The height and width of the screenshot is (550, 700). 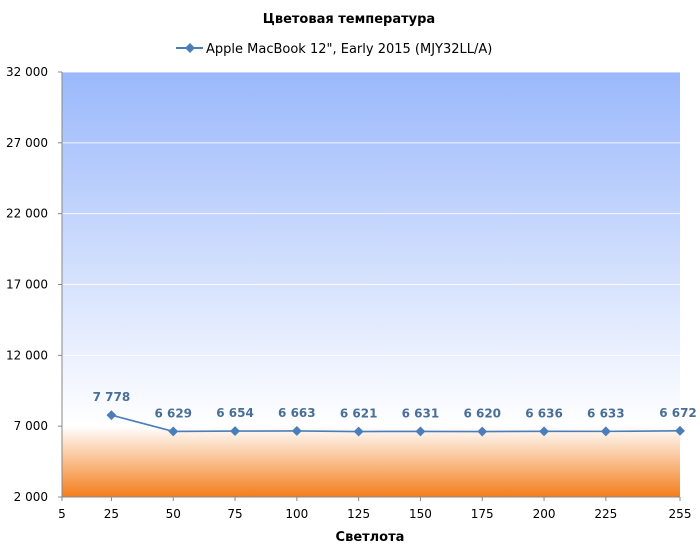 What do you see at coordinates (678, 413) in the screenshot?
I see `data-label: 6 672` at bounding box center [678, 413].